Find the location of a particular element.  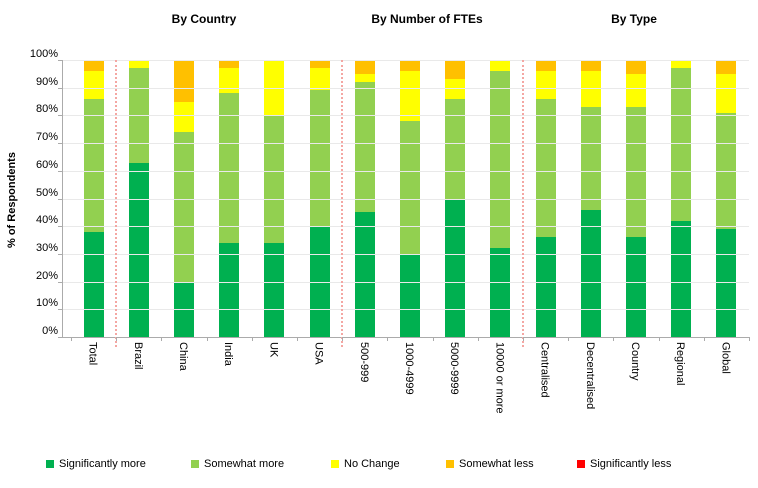

section-header-by-number-of-ftes: By Number of FTEs is located at coordinates (427, 19).